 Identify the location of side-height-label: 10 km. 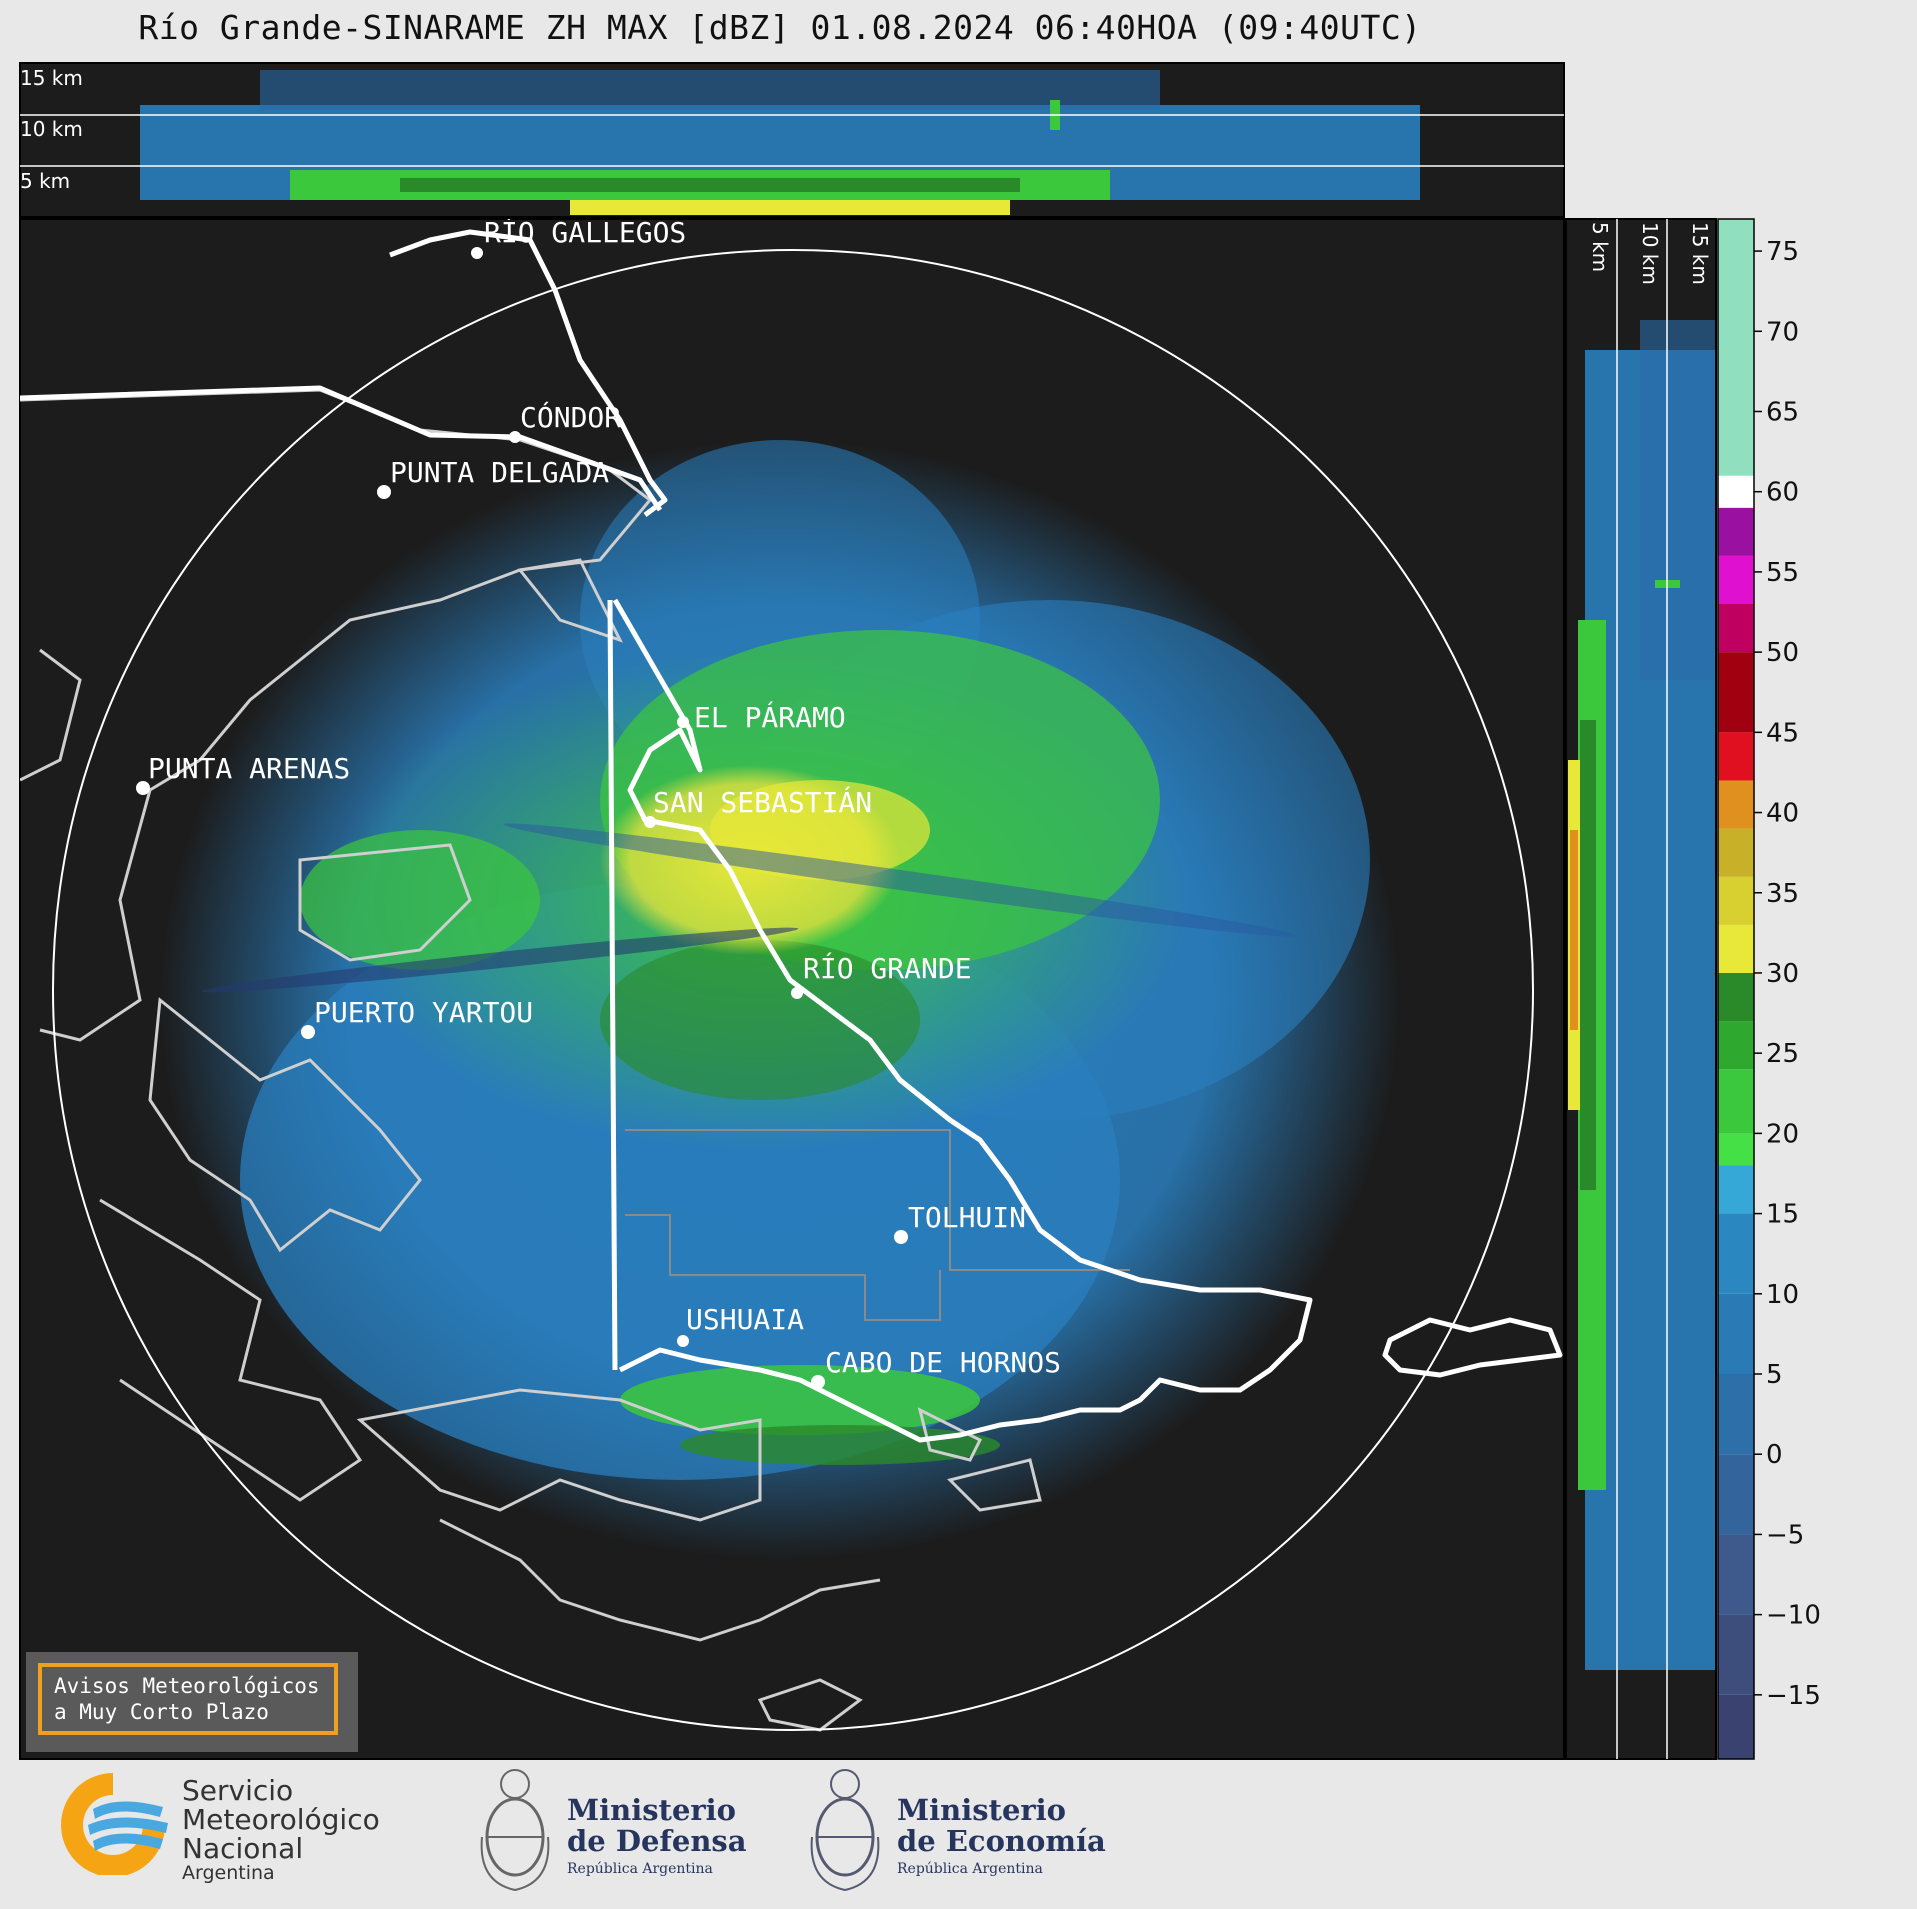
(1650, 253).